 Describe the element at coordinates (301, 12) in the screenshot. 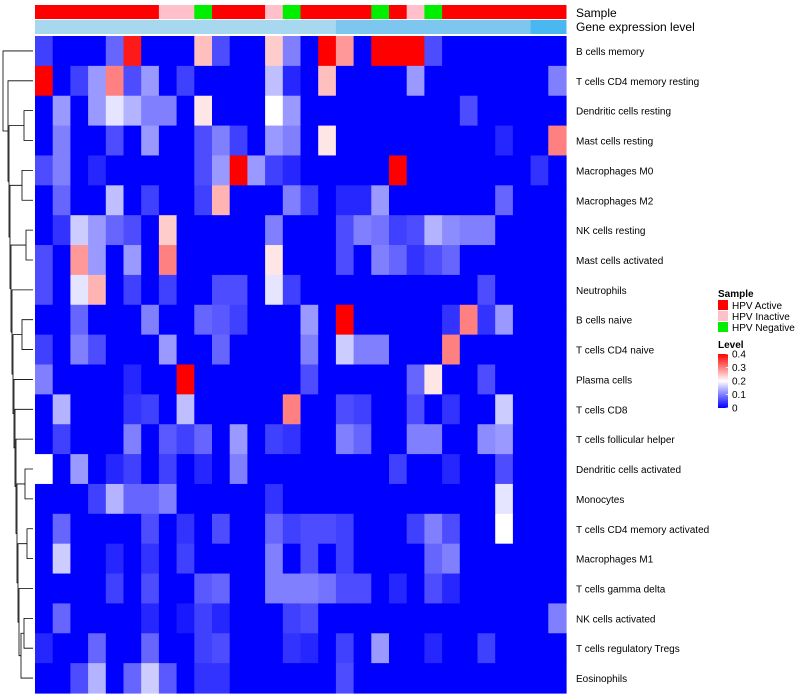

I see `sample-annotation-bar` at that location.